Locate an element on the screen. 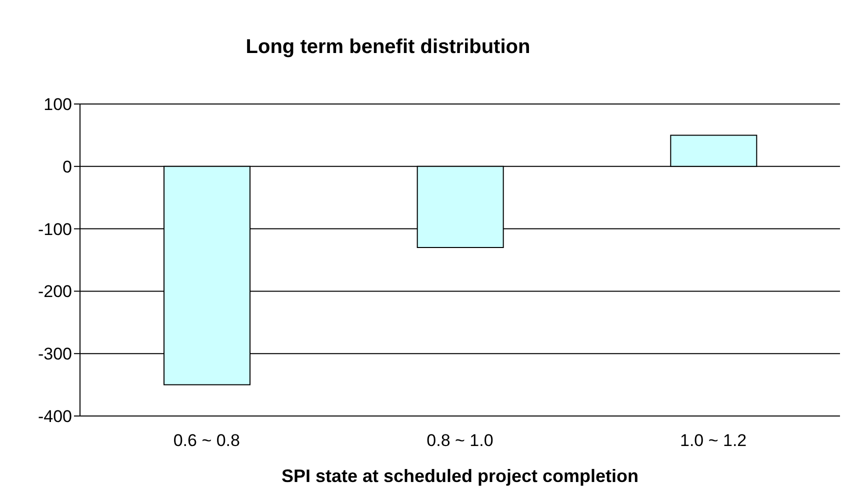 This screenshot has width=842, height=504. x-tick-label: 0.8 ~ 1.0 is located at coordinates (460, 440).